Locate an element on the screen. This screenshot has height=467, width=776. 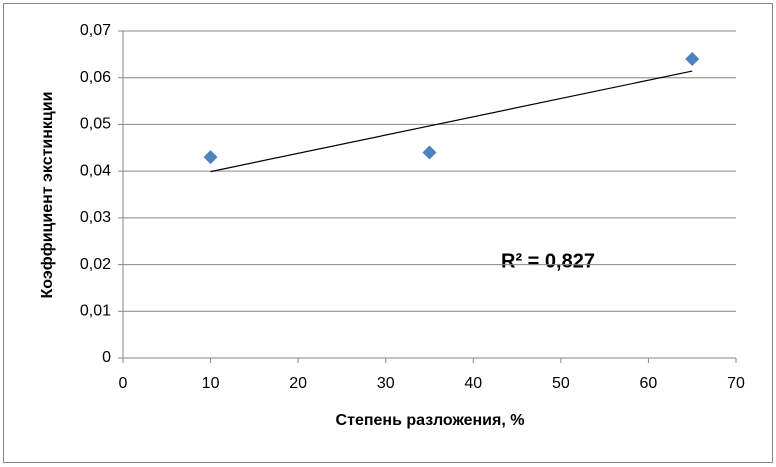
y-tick-label: 0,06 is located at coordinates (95, 77).